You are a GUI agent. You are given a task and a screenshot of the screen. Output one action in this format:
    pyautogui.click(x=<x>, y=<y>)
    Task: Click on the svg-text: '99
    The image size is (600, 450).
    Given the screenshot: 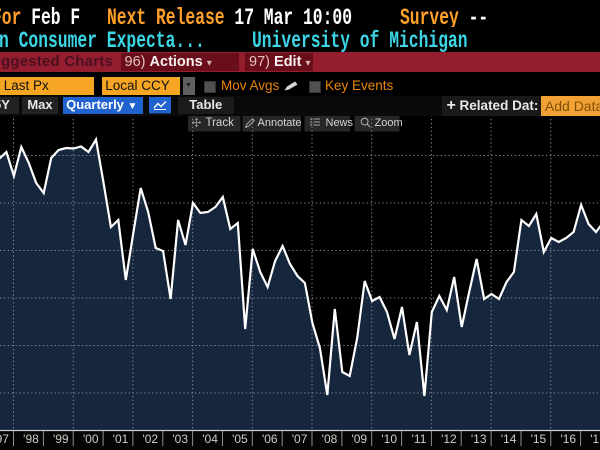 What is the action you would take?
    pyautogui.click(x=61, y=439)
    